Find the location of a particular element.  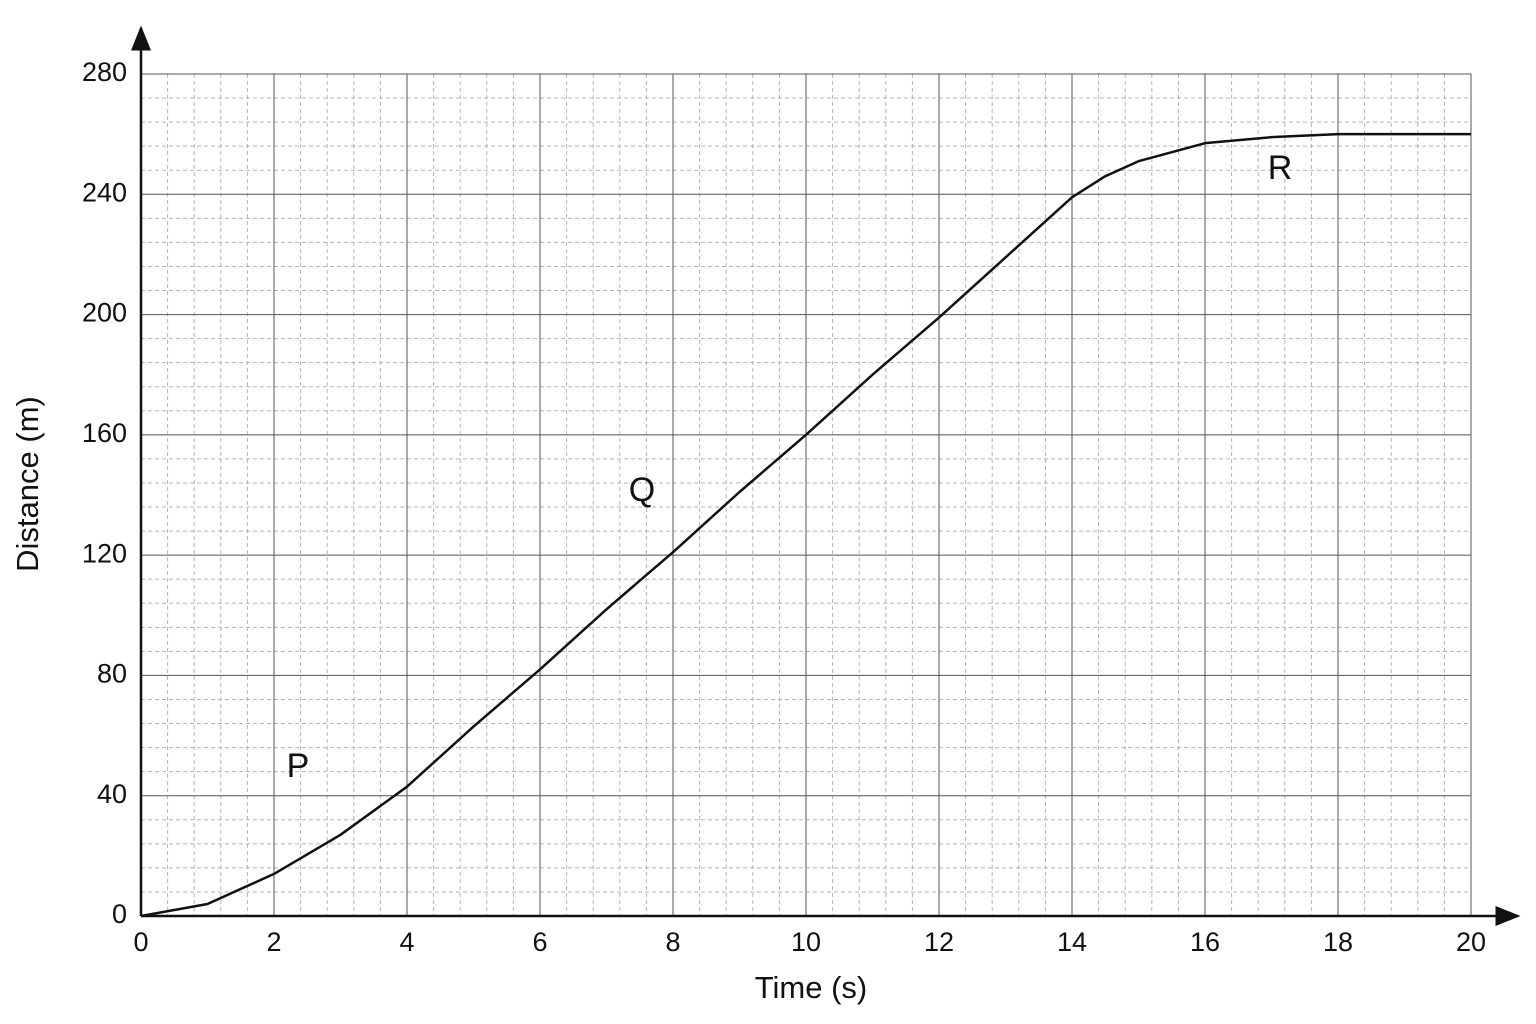

y-axis-label: Distance (m) is located at coordinates (27, 484).